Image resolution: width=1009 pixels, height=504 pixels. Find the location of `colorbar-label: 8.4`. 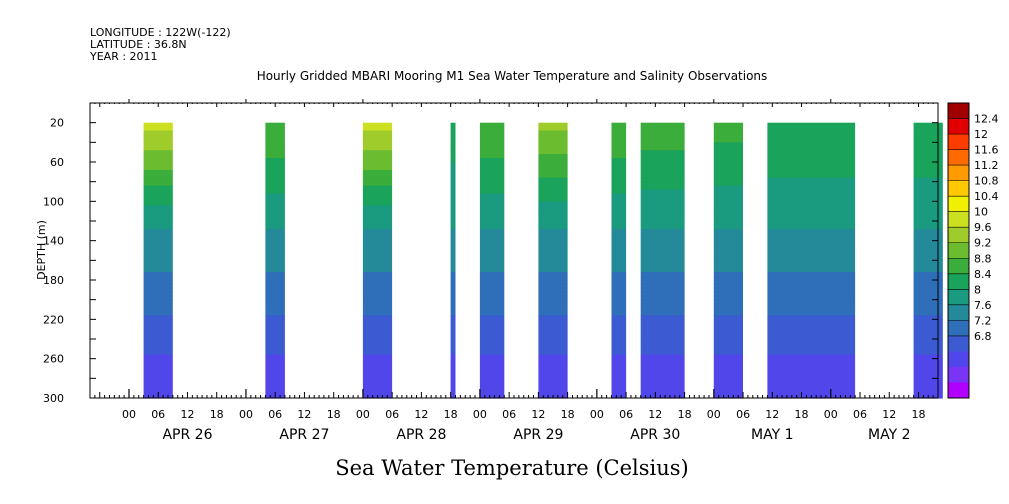

colorbar-label: 8.4 is located at coordinates (983, 274).